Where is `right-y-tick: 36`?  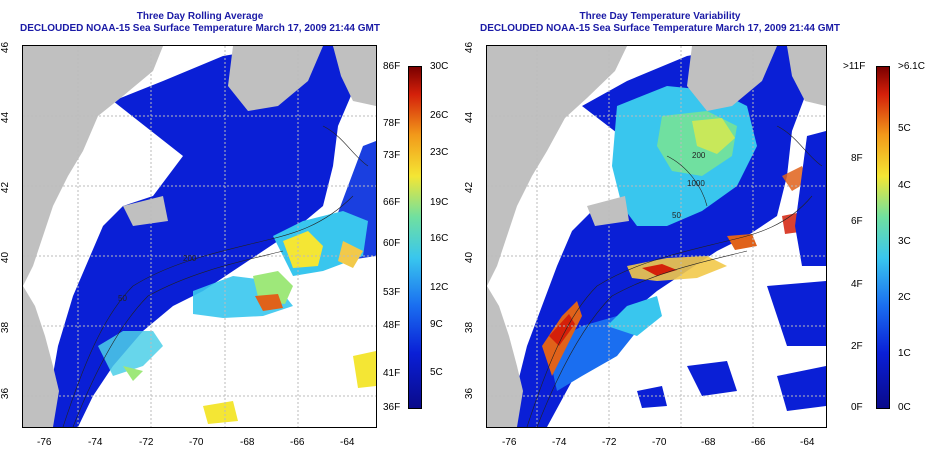
right-y-tick: 36 is located at coordinates (470, 393).